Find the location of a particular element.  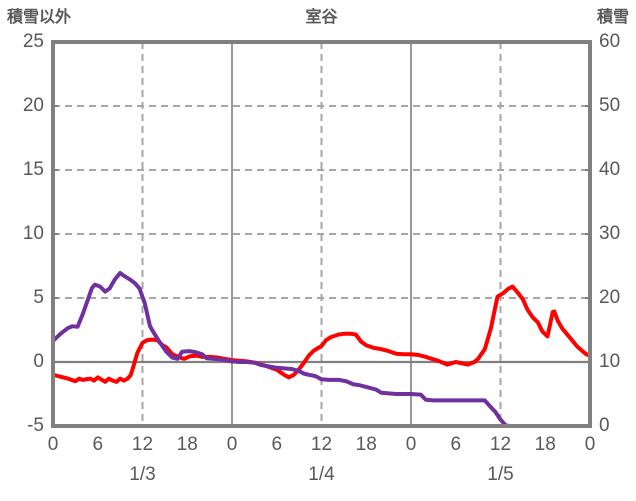

left-axis-tick-label: -5 is located at coordinates (35, 425).